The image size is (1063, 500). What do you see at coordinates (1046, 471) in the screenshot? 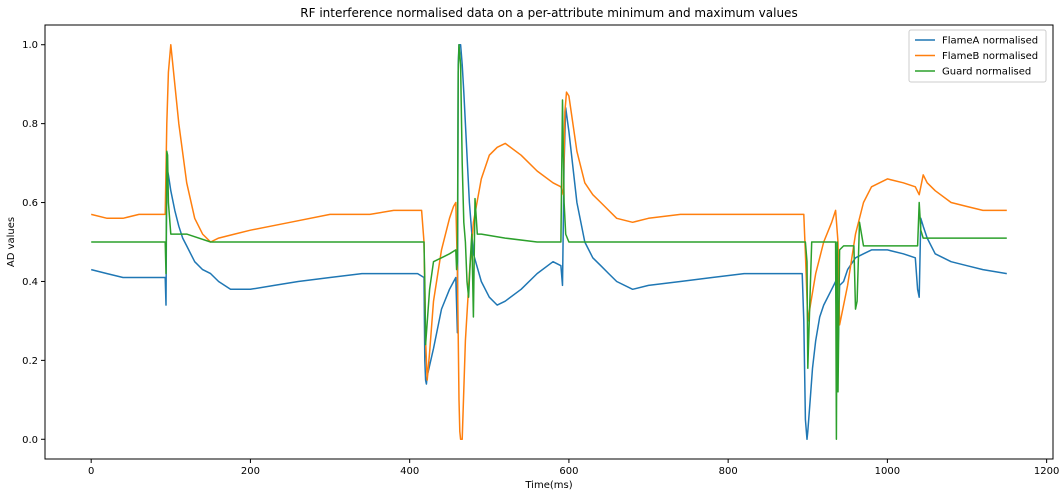
I see `x-tick-label: 1200` at bounding box center [1046, 471].